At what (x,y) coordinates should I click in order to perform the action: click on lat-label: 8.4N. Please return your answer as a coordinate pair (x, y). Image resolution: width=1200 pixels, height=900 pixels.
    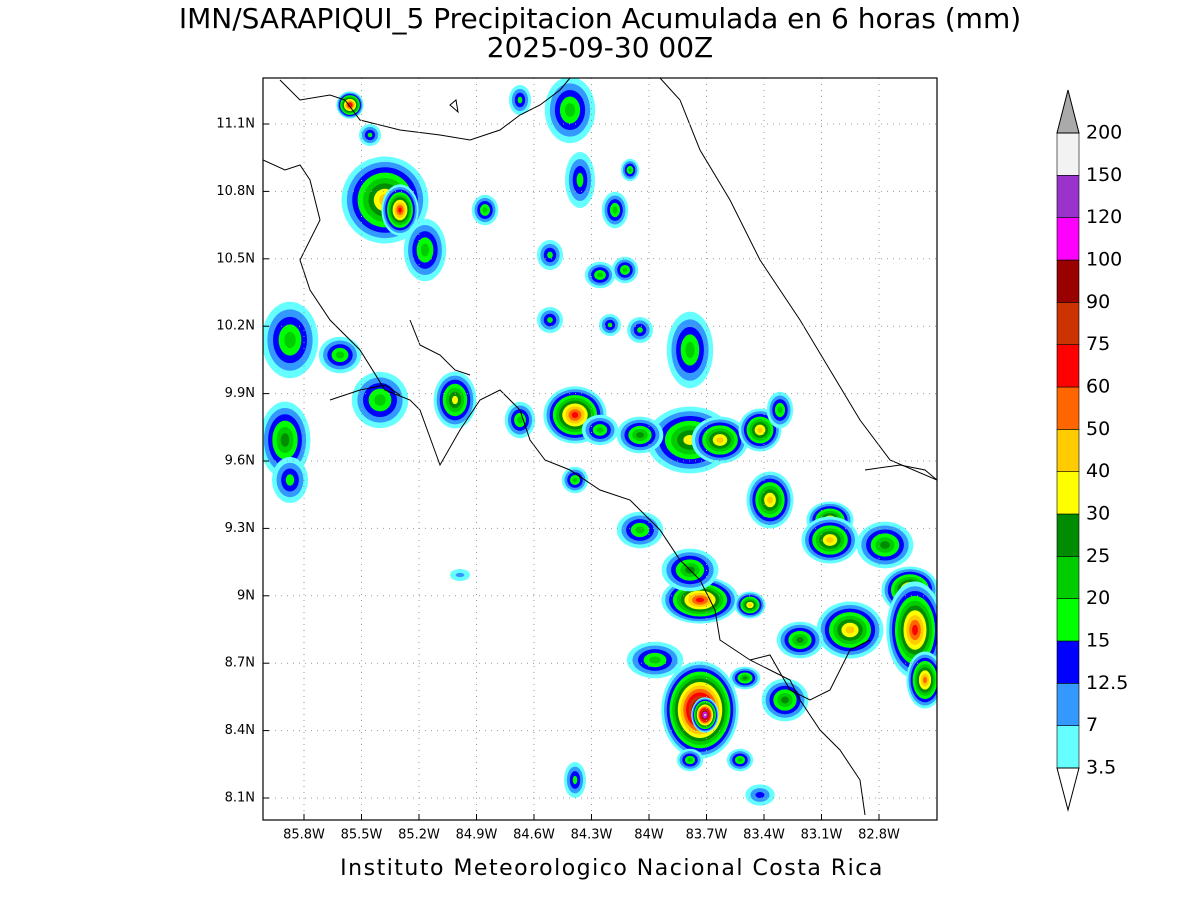
    Looking at the image, I should click on (240, 730).